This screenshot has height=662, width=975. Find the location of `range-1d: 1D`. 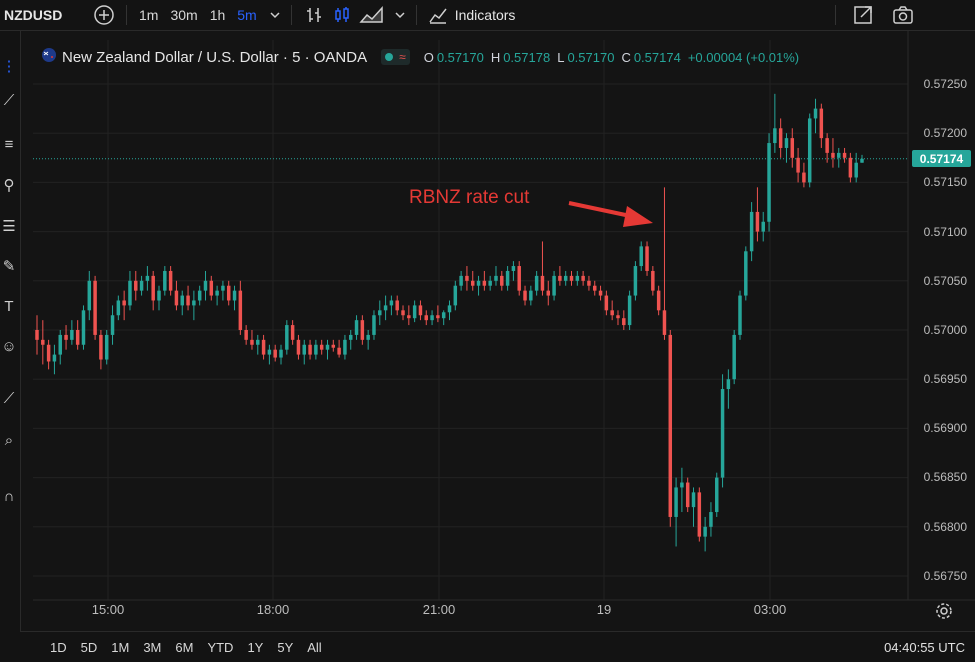

range-1d: 1D is located at coordinates (58, 647).